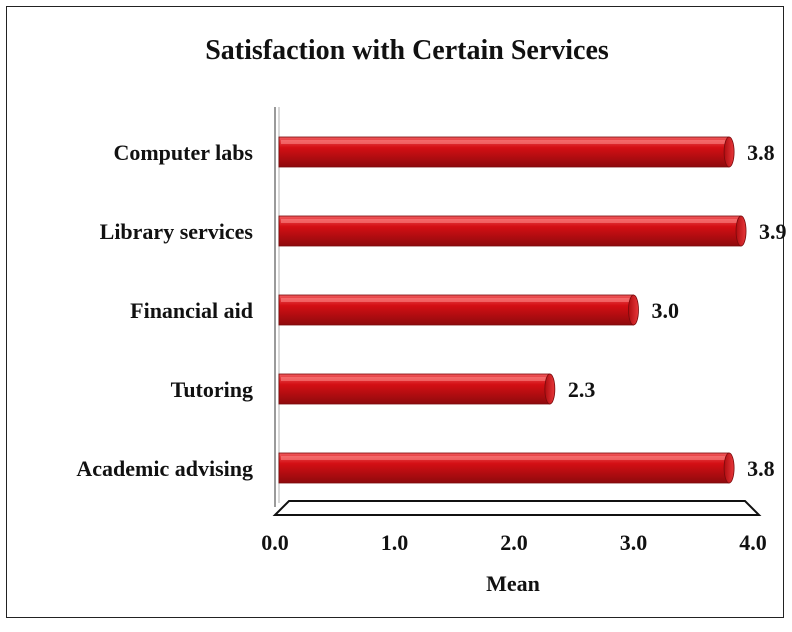 The width and height of the screenshot is (792, 632). Describe the element at coordinates (634, 542) in the screenshot. I see `x-tick-label: 3.0` at that location.